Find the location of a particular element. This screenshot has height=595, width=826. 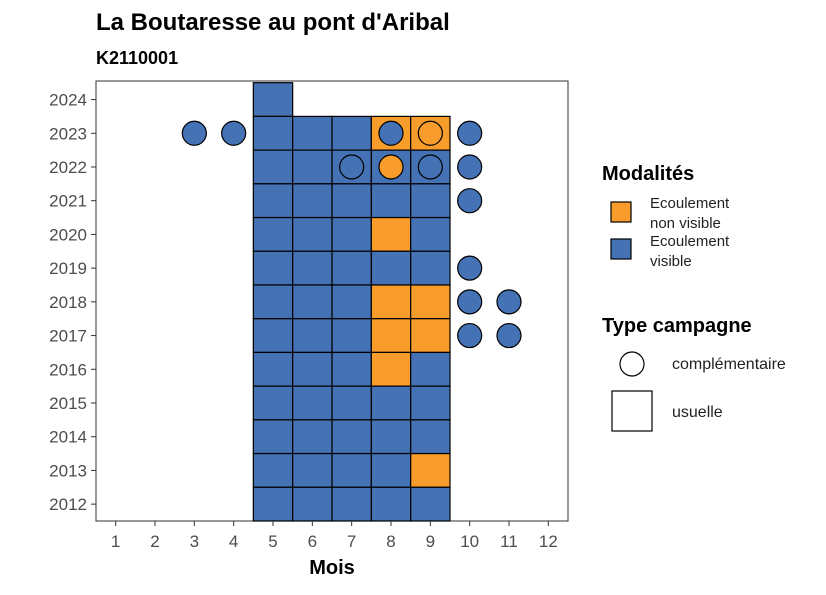

x-axis-label: Mois is located at coordinates (332, 568).